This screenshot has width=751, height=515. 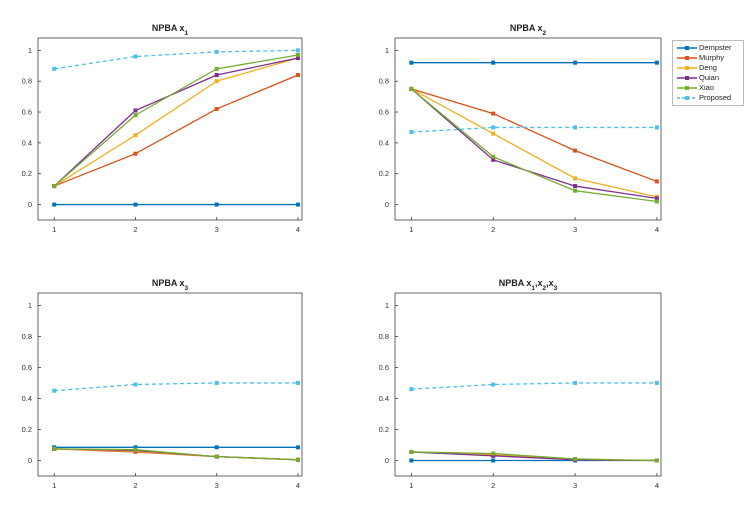 I want to click on chart-title: NPBA x2, so click(x=528, y=30).